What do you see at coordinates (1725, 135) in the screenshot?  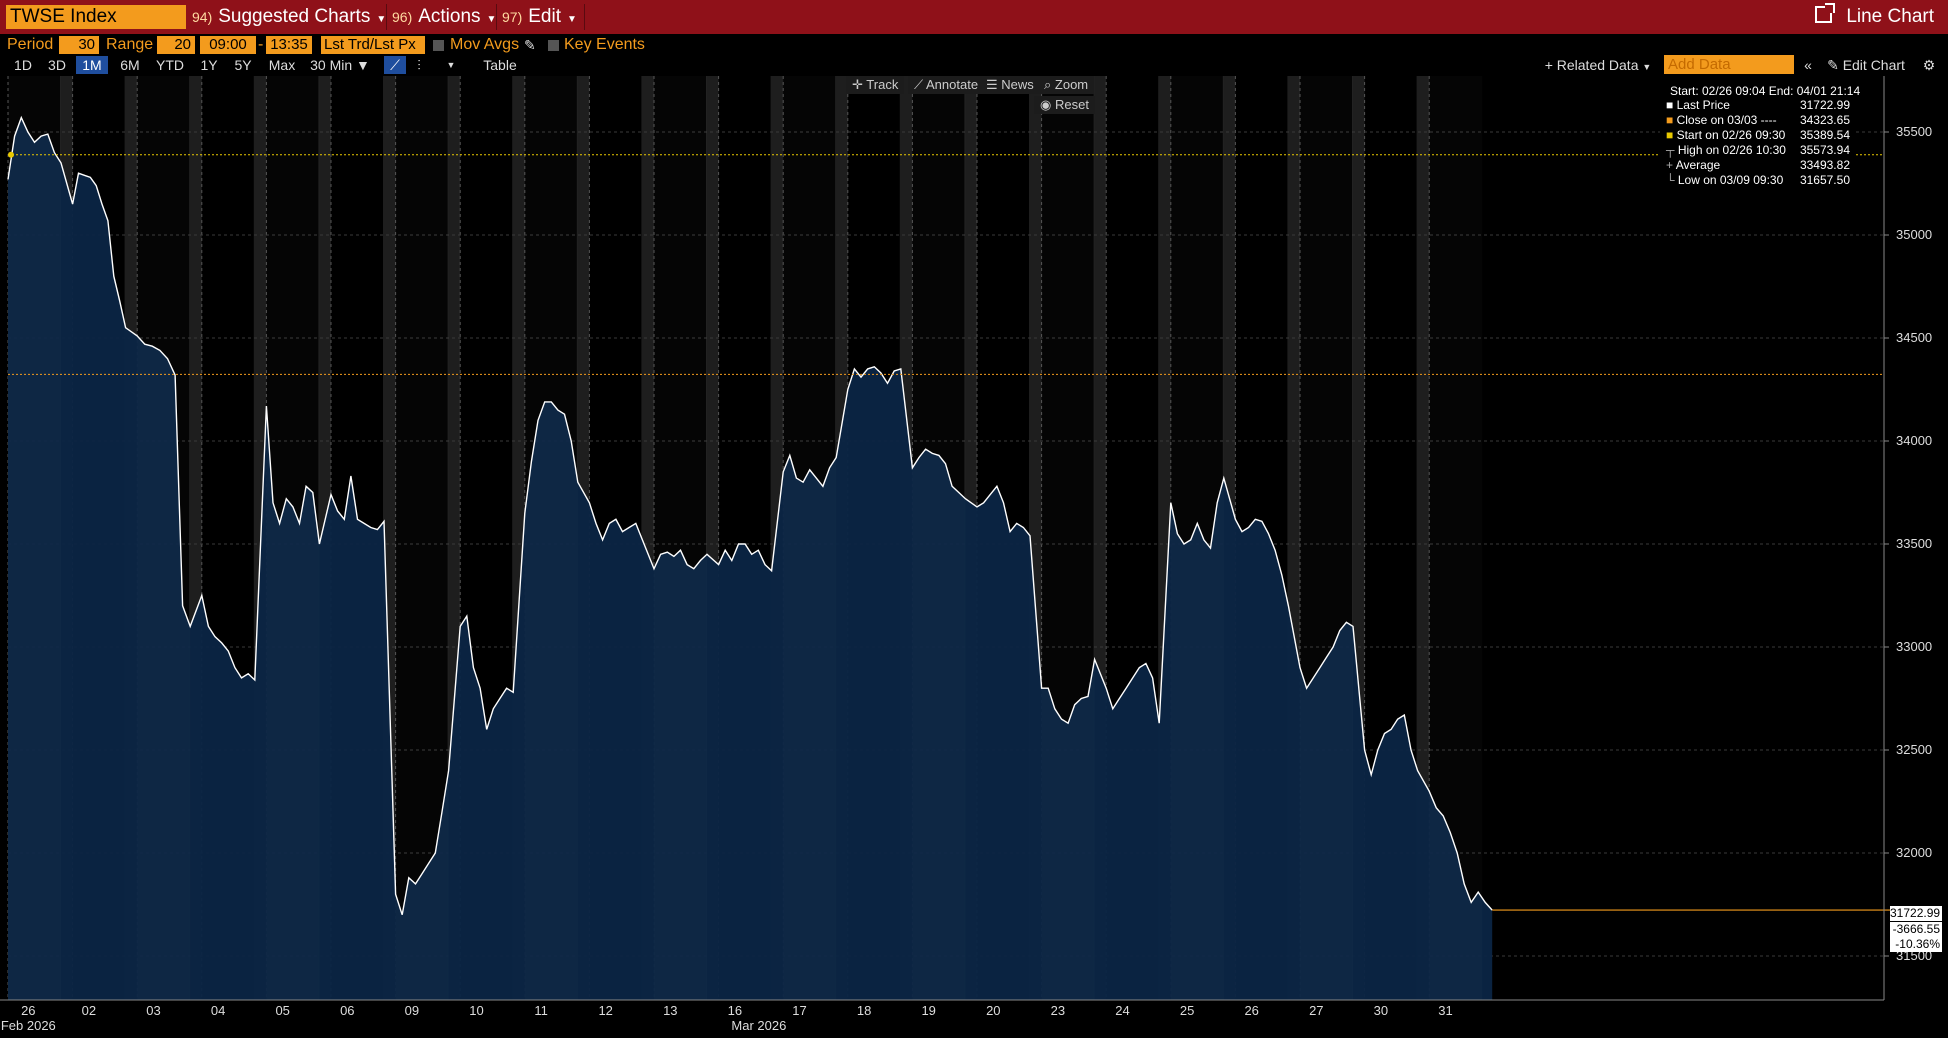 I see `legend-row: ■ Start on 02/26 09:30` at bounding box center [1725, 135].